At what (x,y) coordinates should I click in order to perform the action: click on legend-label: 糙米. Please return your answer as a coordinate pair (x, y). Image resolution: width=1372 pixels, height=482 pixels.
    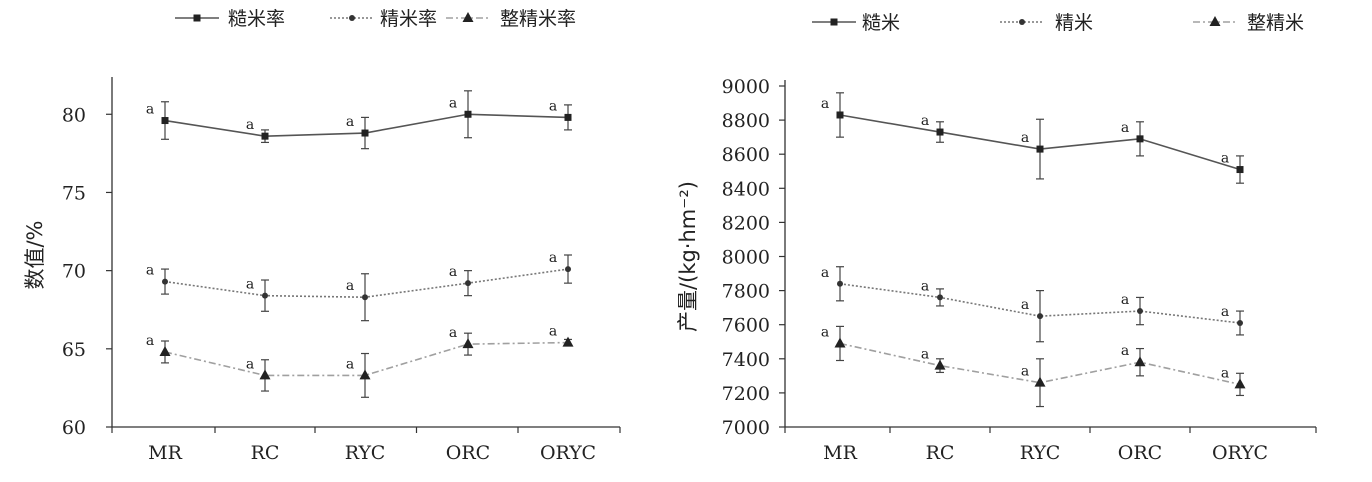
    Looking at the image, I should click on (881, 23).